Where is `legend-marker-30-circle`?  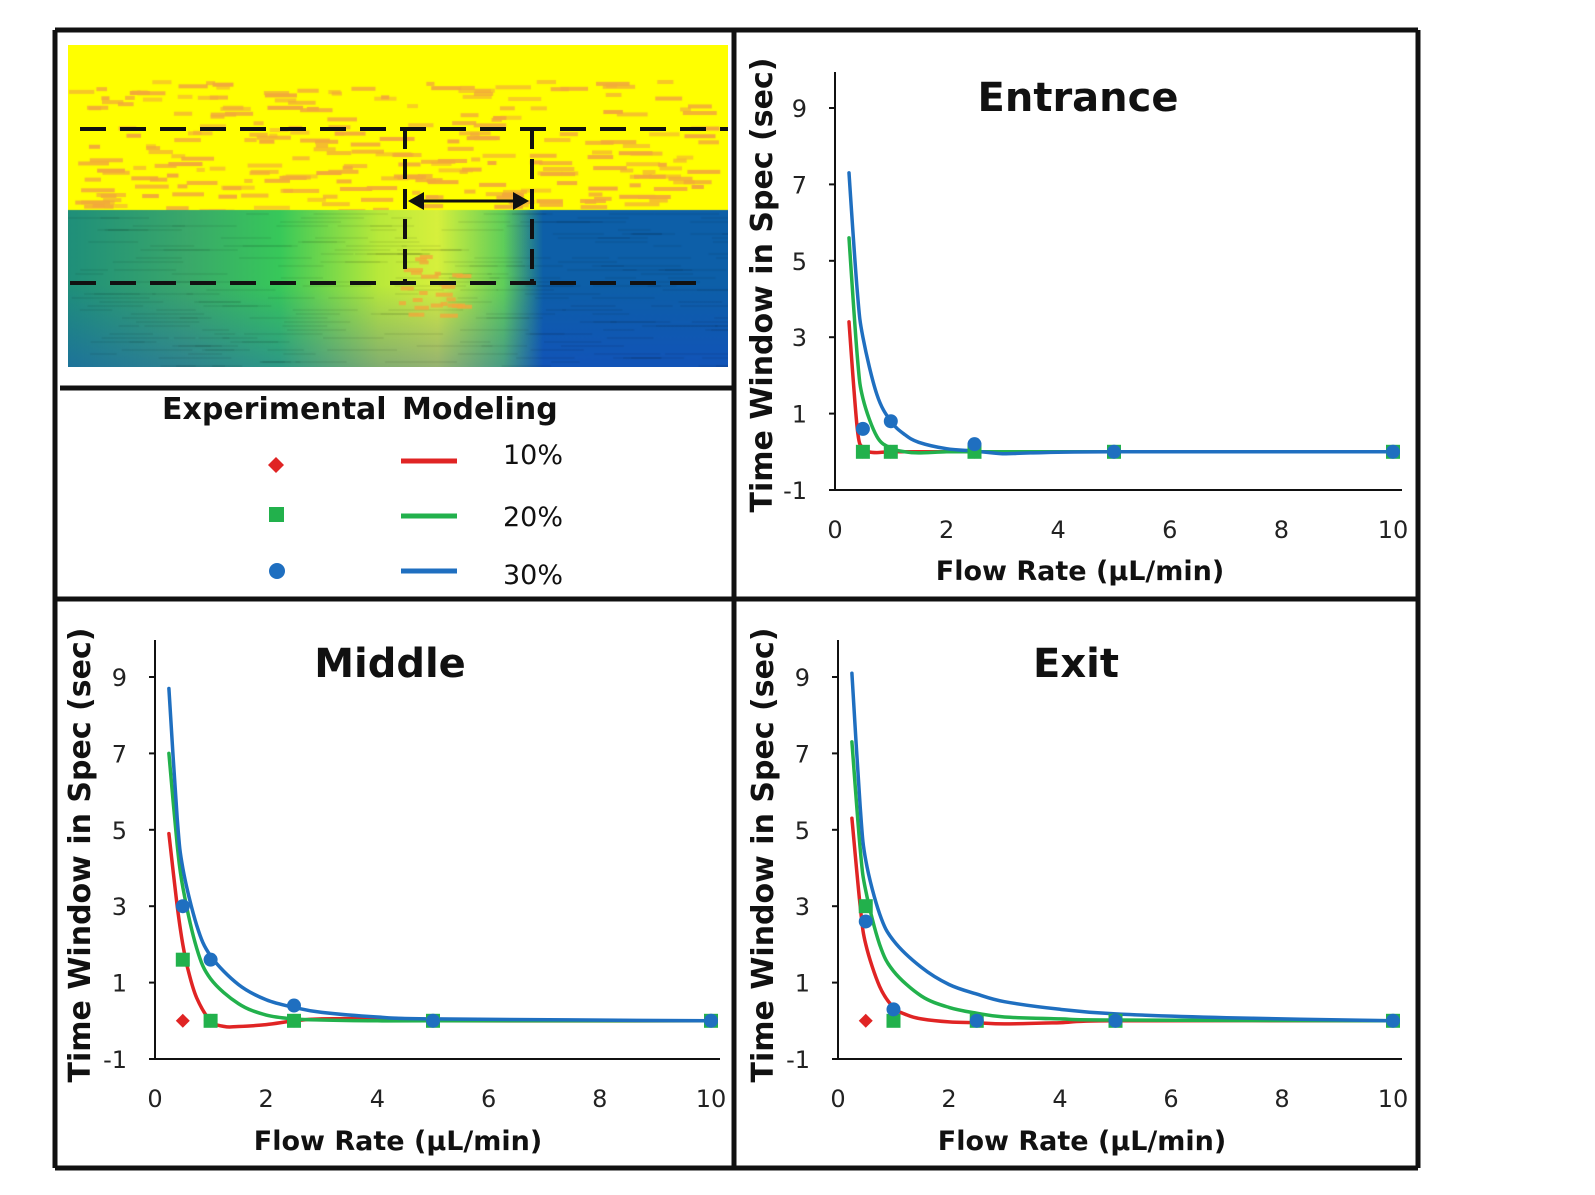
legend-marker-30-circle is located at coordinates (277, 571).